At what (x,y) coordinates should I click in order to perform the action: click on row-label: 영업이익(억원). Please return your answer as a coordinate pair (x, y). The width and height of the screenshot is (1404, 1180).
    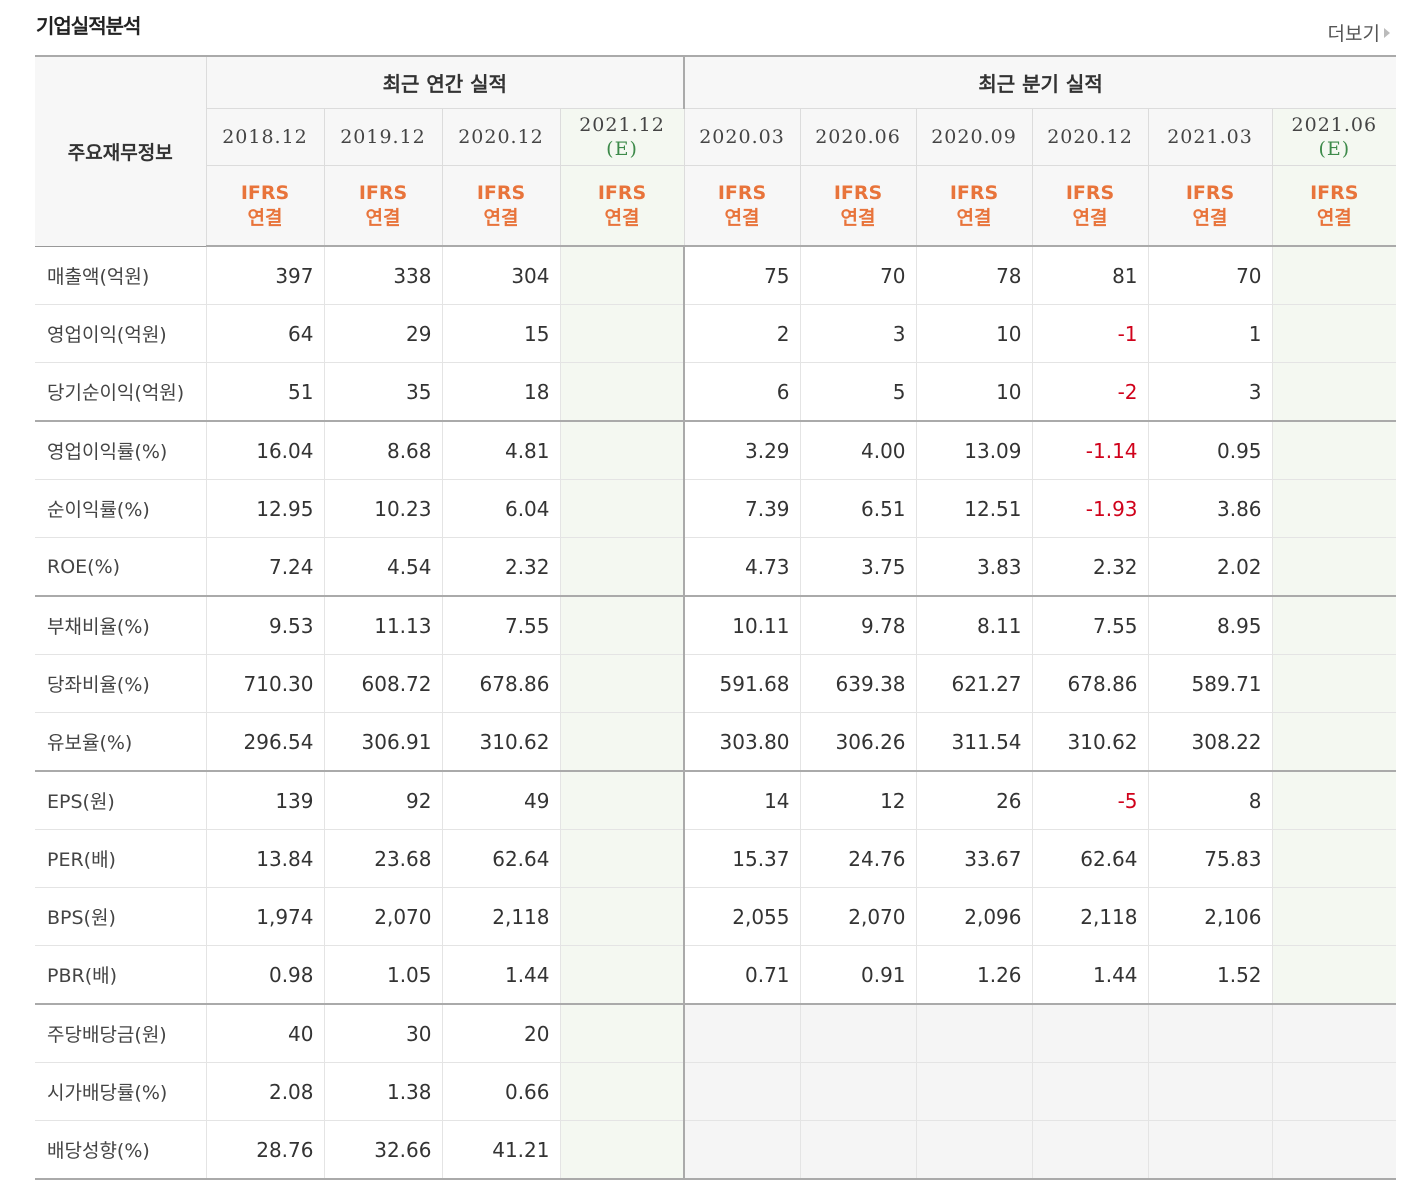
    Looking at the image, I should click on (120, 333).